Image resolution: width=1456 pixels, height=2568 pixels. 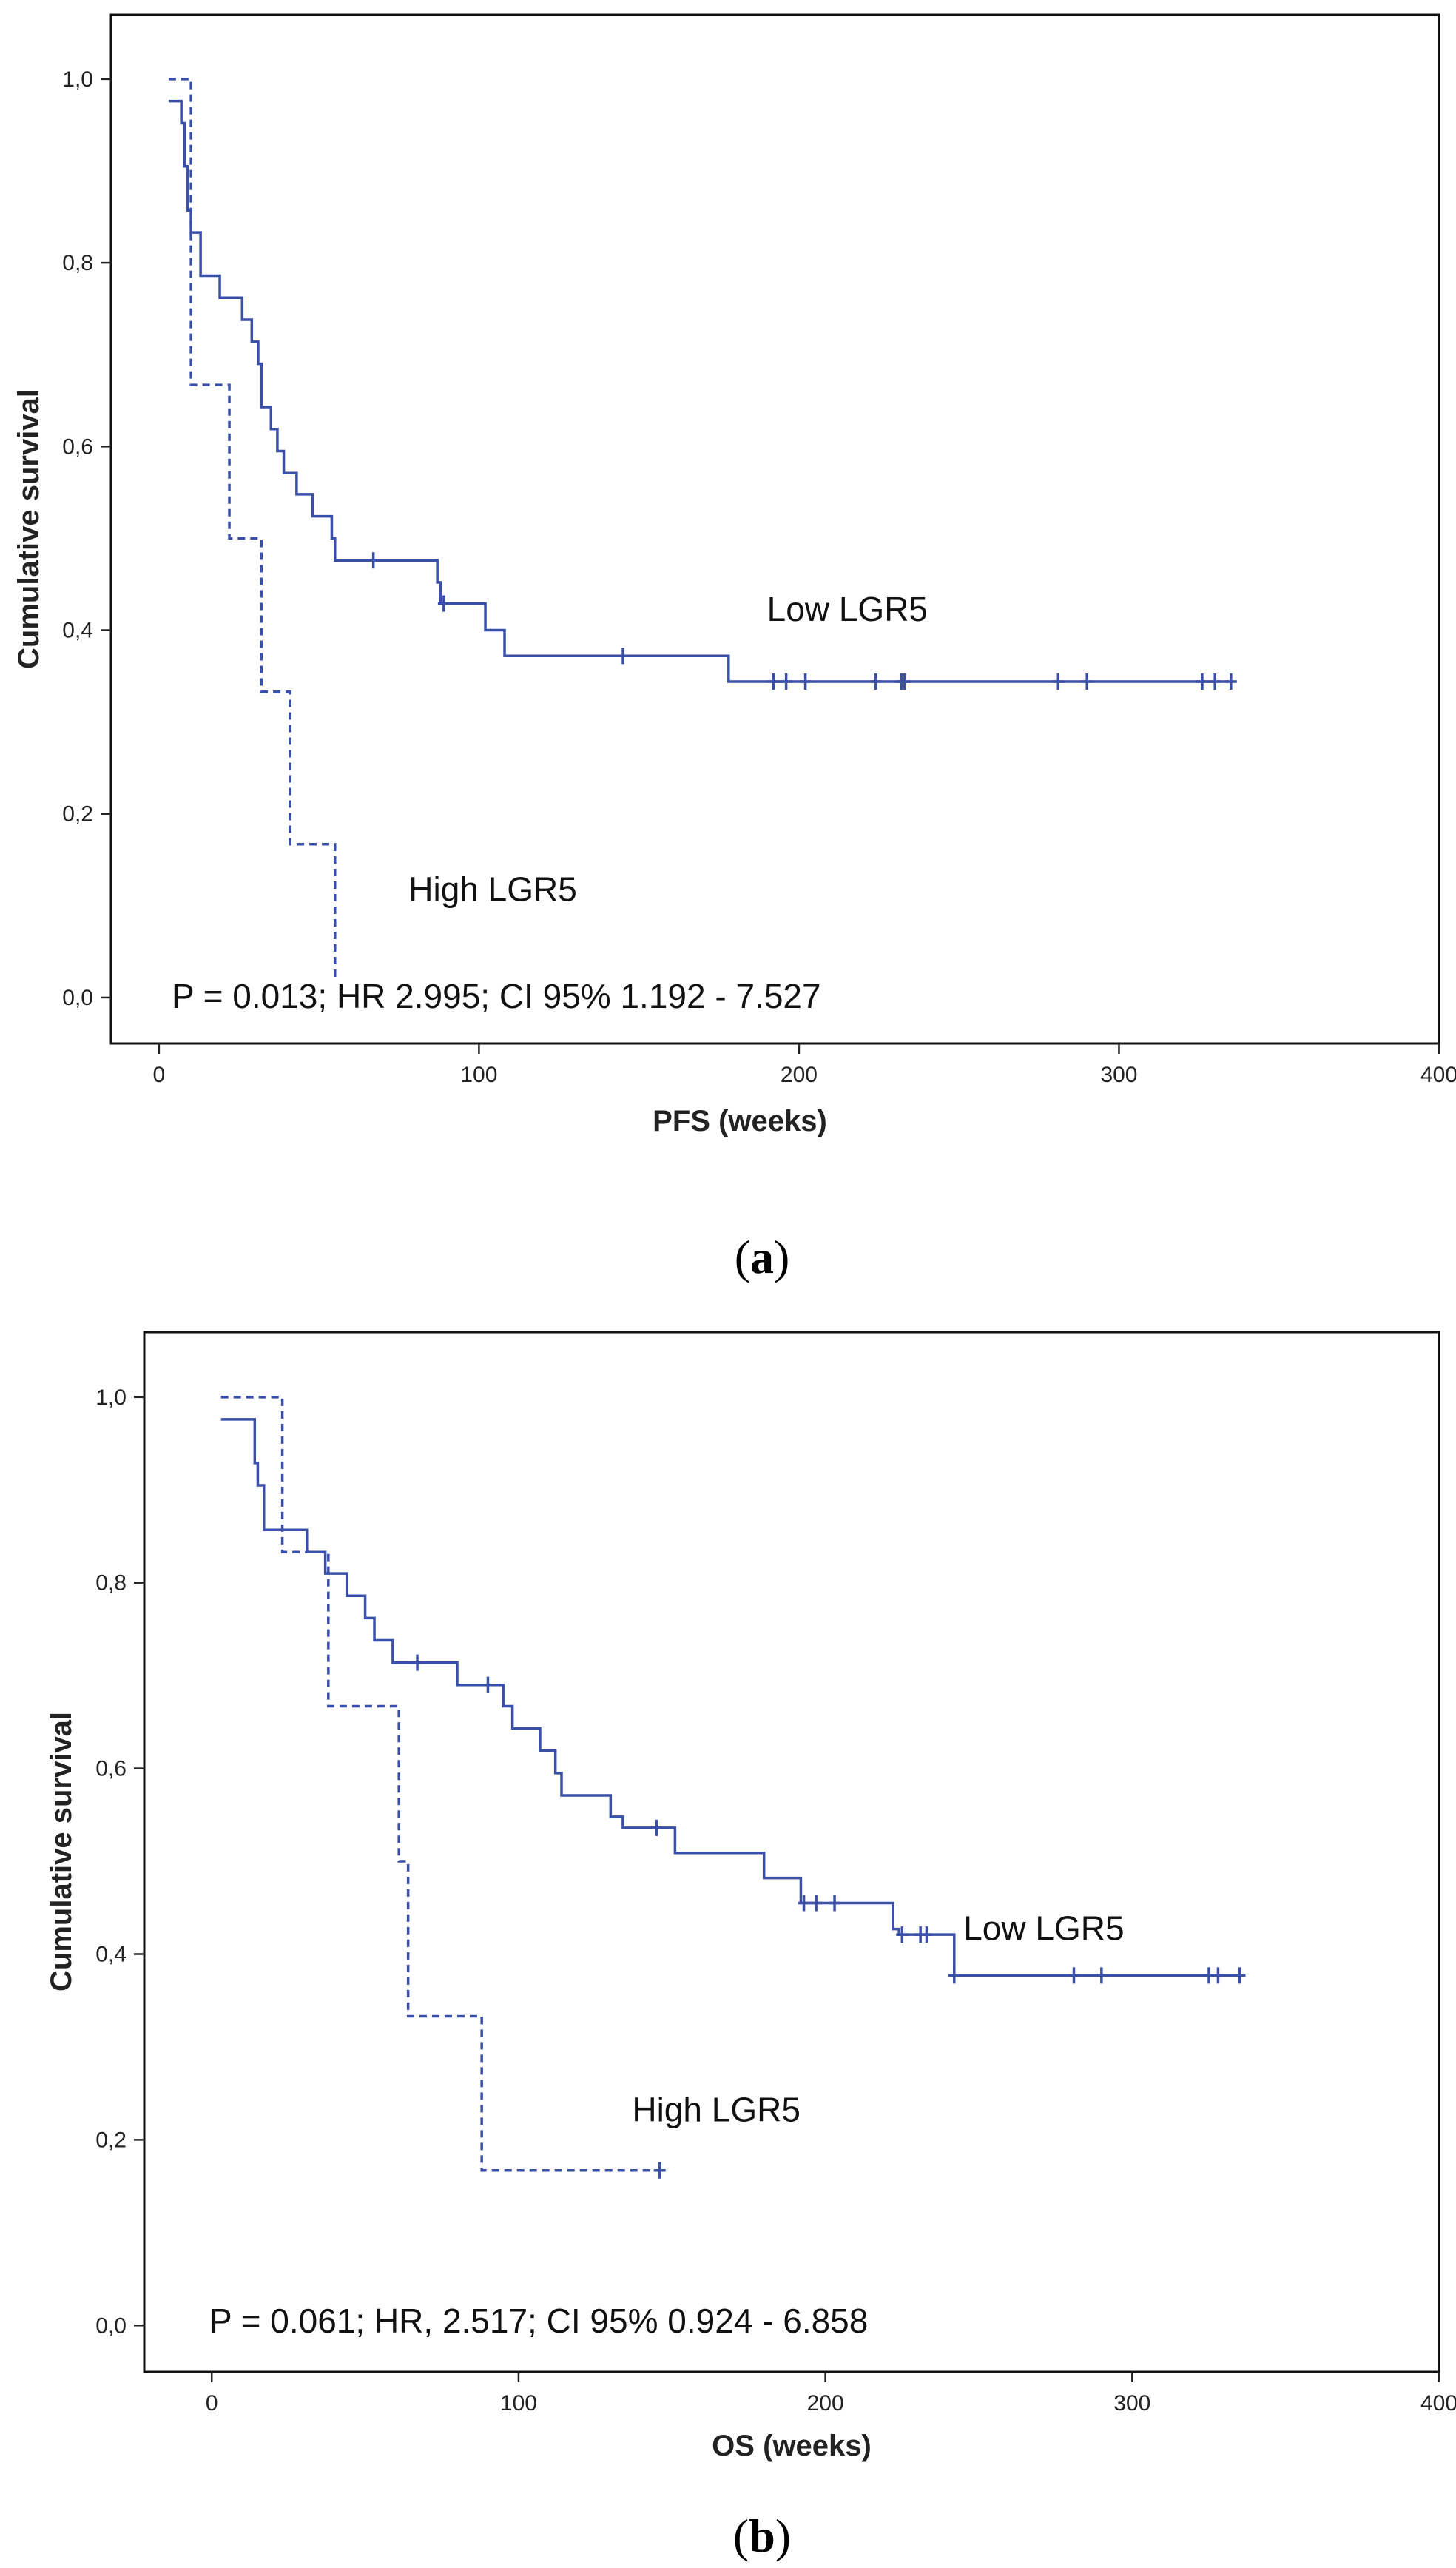 I want to click on panel-caption: (a), so click(x=763, y=1257).